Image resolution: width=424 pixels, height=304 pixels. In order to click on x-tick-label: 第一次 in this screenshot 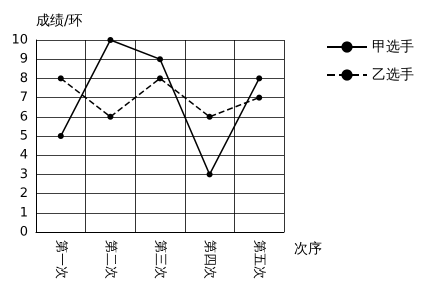, I will do `click(60, 259)`.